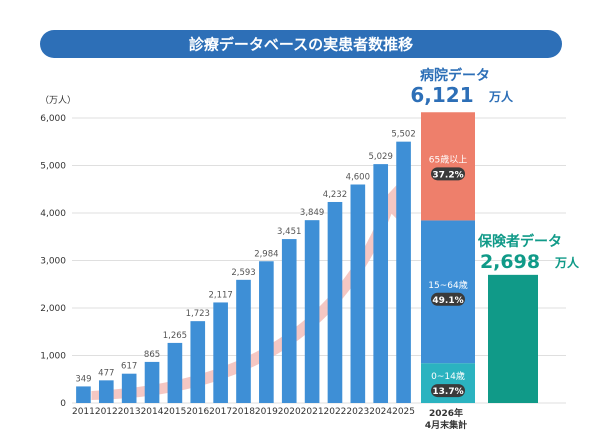 The width and height of the screenshot is (600, 443). I want to click on x-tick-2019: 2019, so click(266, 412).